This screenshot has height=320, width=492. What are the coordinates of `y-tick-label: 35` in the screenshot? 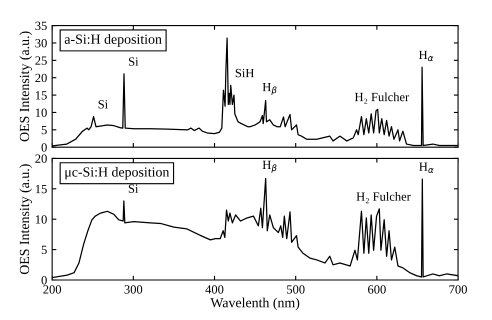 It's located at (41, 26).